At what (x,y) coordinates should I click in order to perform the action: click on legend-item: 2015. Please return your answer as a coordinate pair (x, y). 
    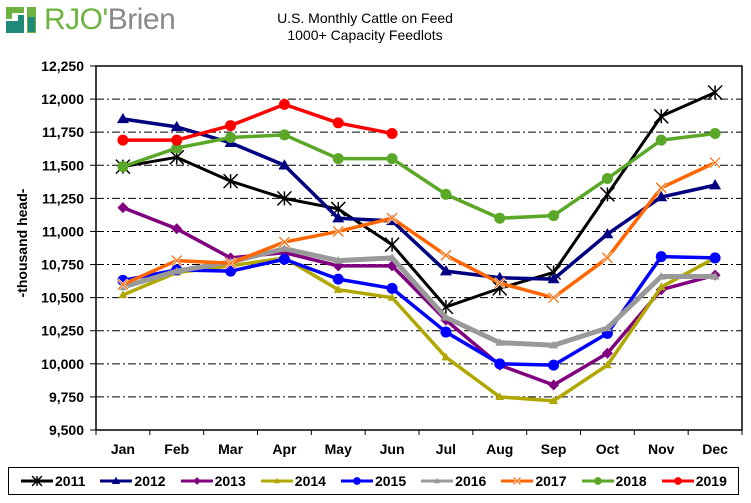
    Looking at the image, I should click on (373, 481).